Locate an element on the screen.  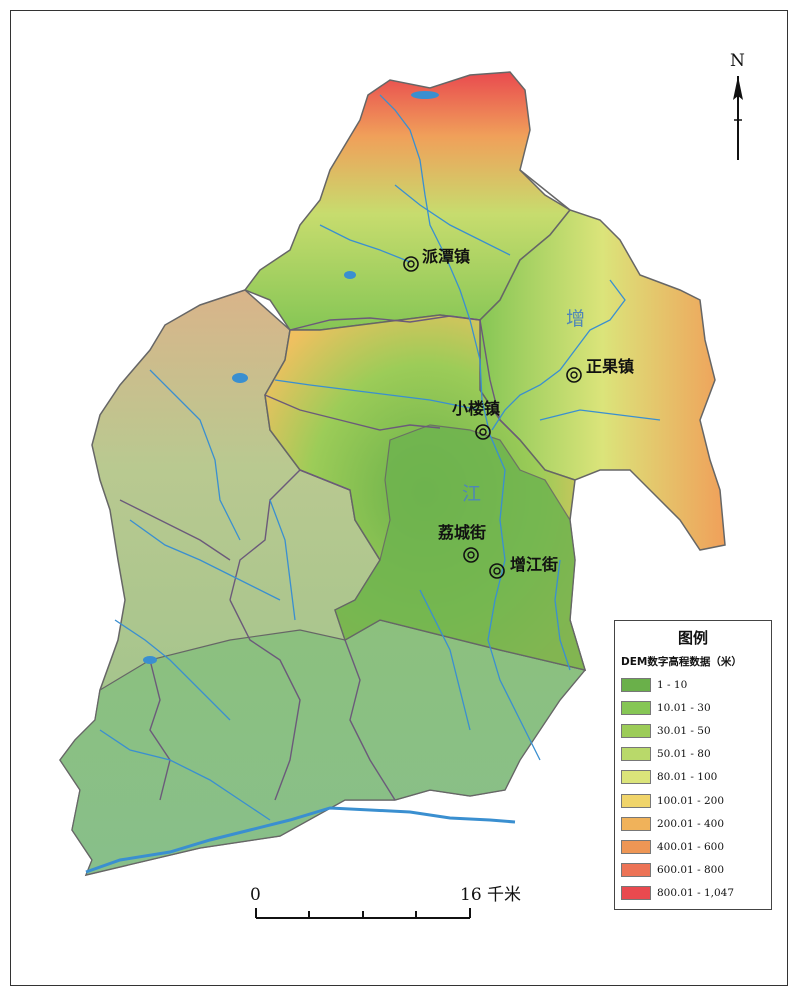
town-marker-licheng: 荔城街 is located at coordinates (461, 543).